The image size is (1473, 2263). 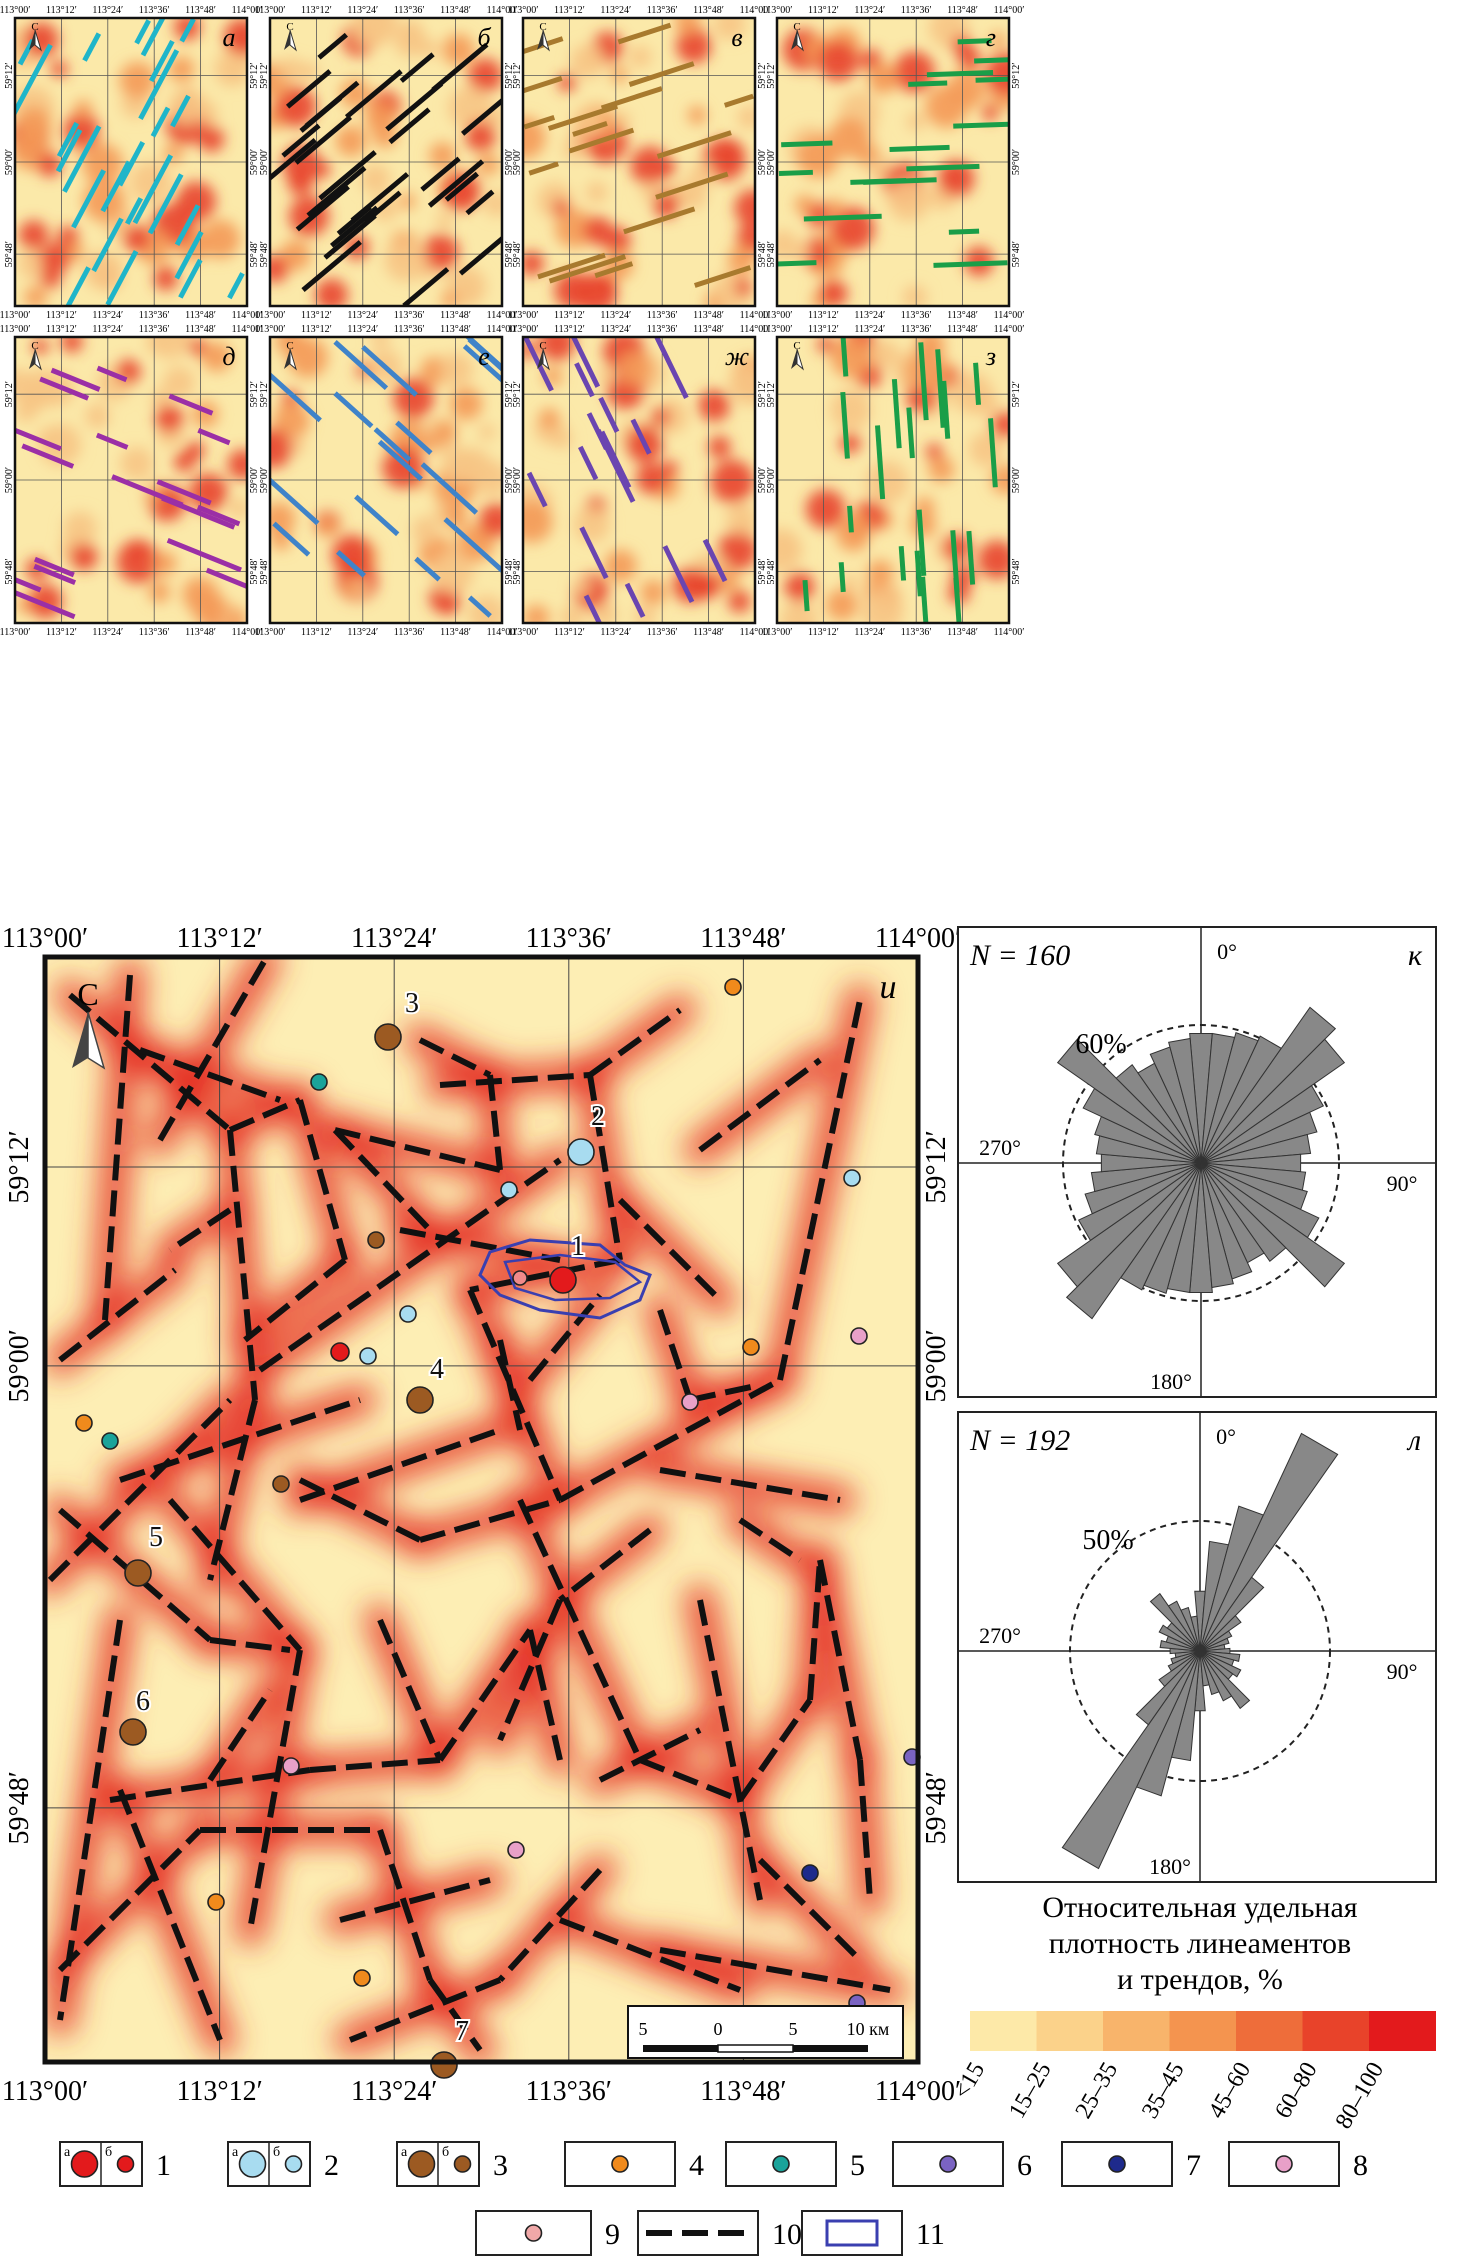 I want to click on density-swatch, so click(x=1003, y=2031).